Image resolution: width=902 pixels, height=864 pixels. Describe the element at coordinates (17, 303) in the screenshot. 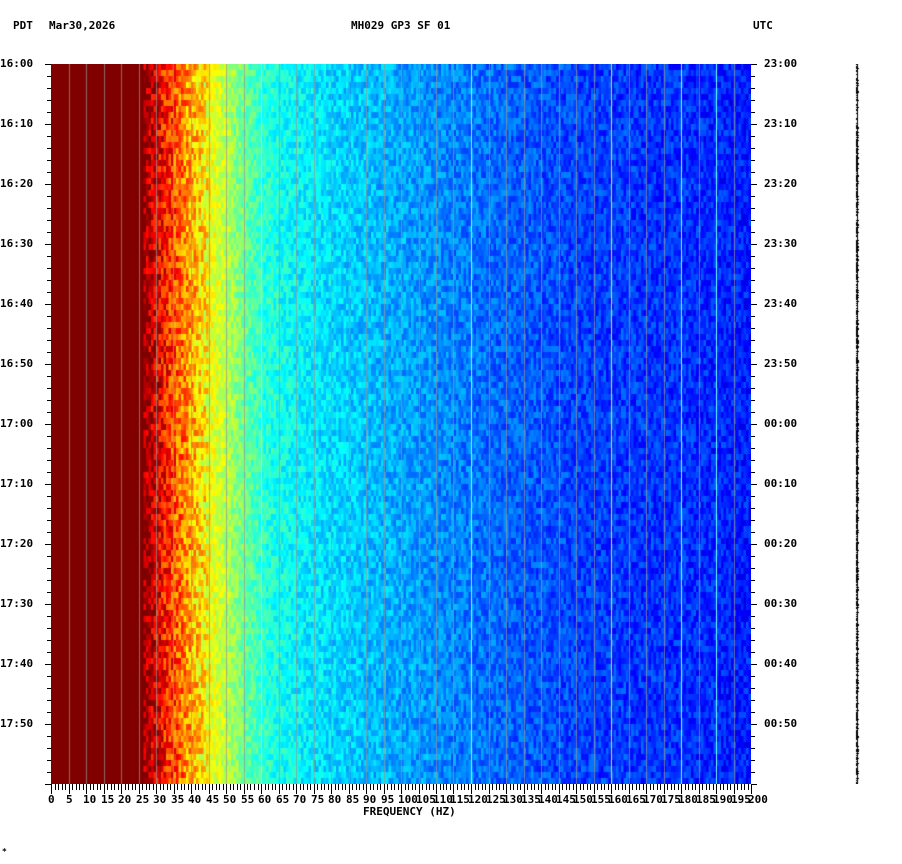

I see `y-tick-label-left: 16:40` at that location.